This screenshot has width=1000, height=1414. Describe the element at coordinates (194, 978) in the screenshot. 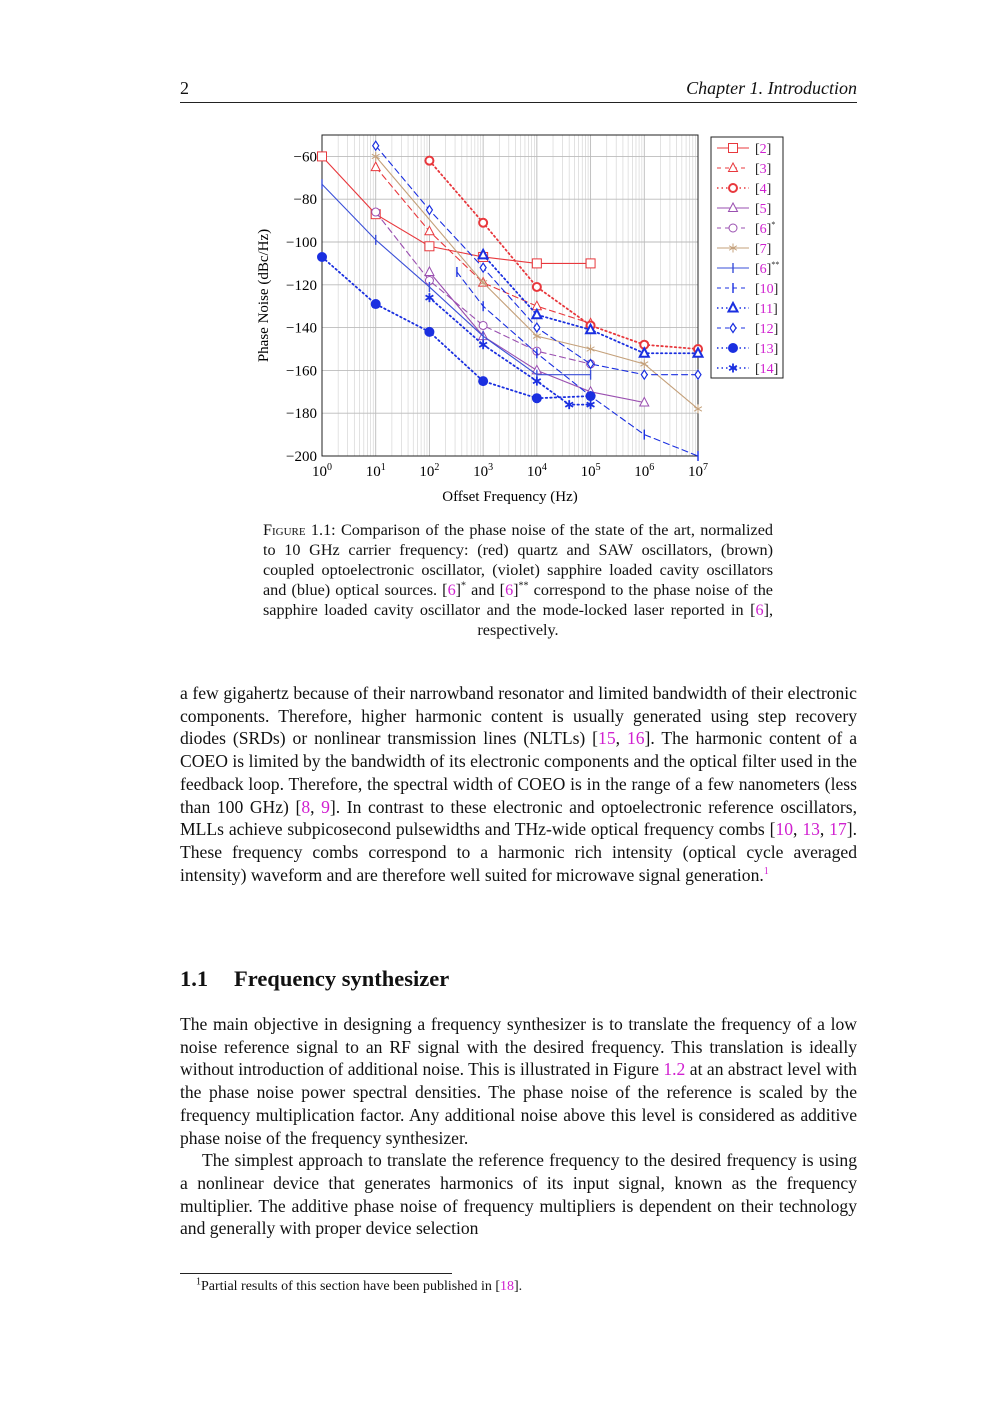

I see `section-number: 1.1` at that location.